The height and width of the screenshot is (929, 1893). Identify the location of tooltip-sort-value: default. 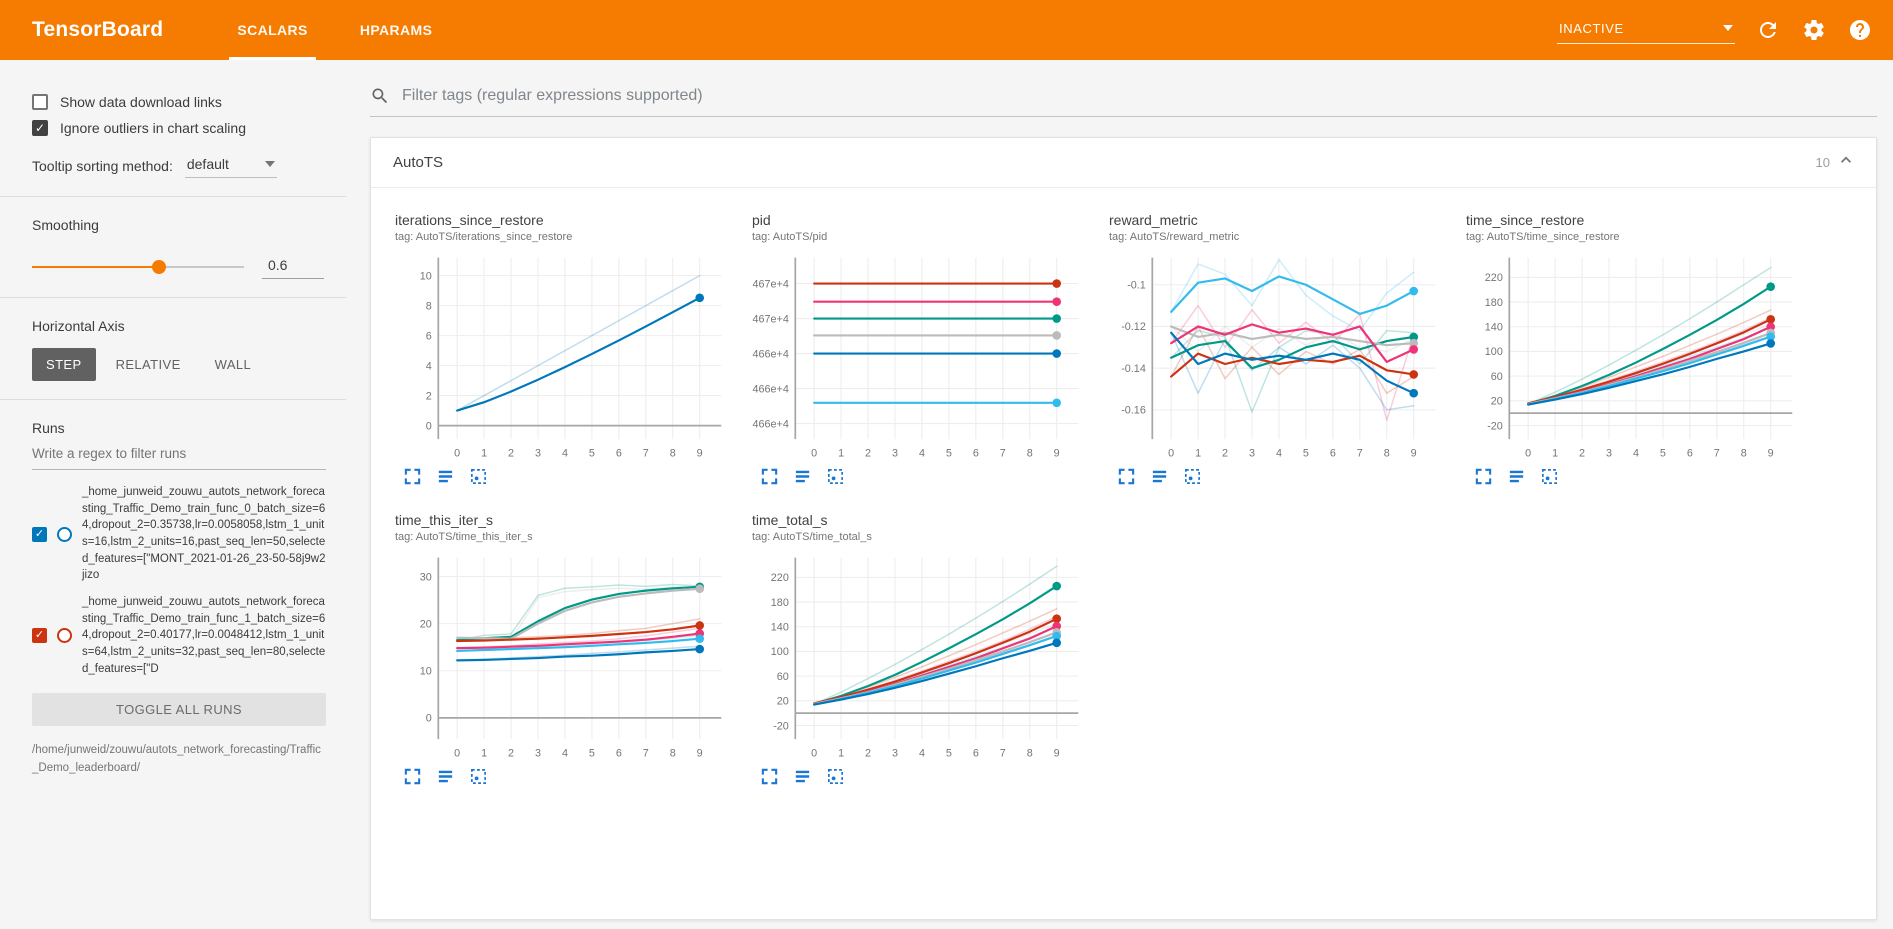
(207, 164).